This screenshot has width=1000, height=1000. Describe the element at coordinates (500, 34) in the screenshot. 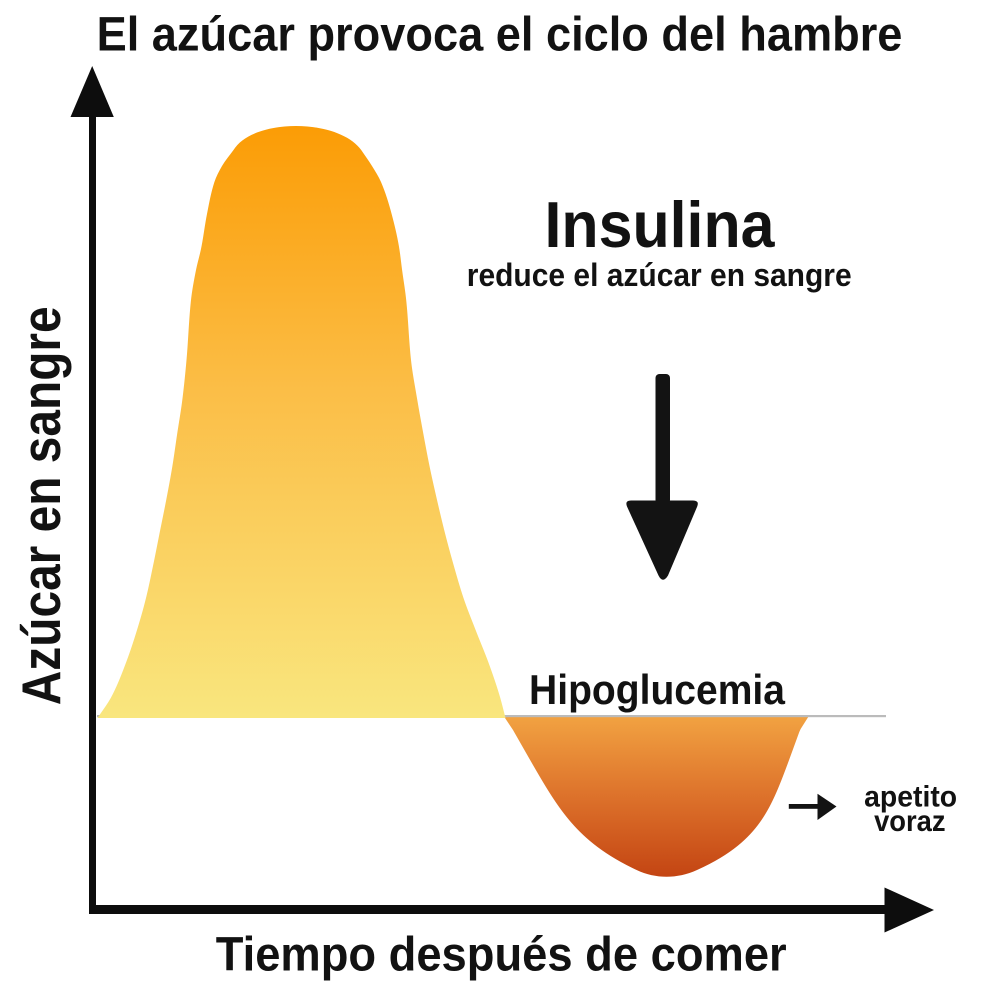

I see `svg-text:El azúcar provoca el ciclo del: El azúcar provoca el ciclo del hambre` at that location.